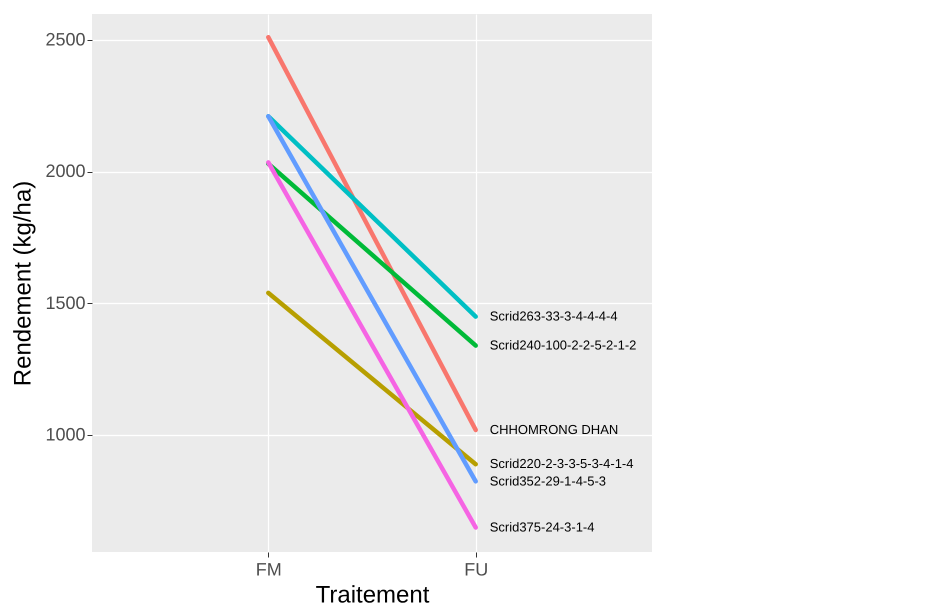  I want to click on x-axis-title: Traitement, so click(373, 595).